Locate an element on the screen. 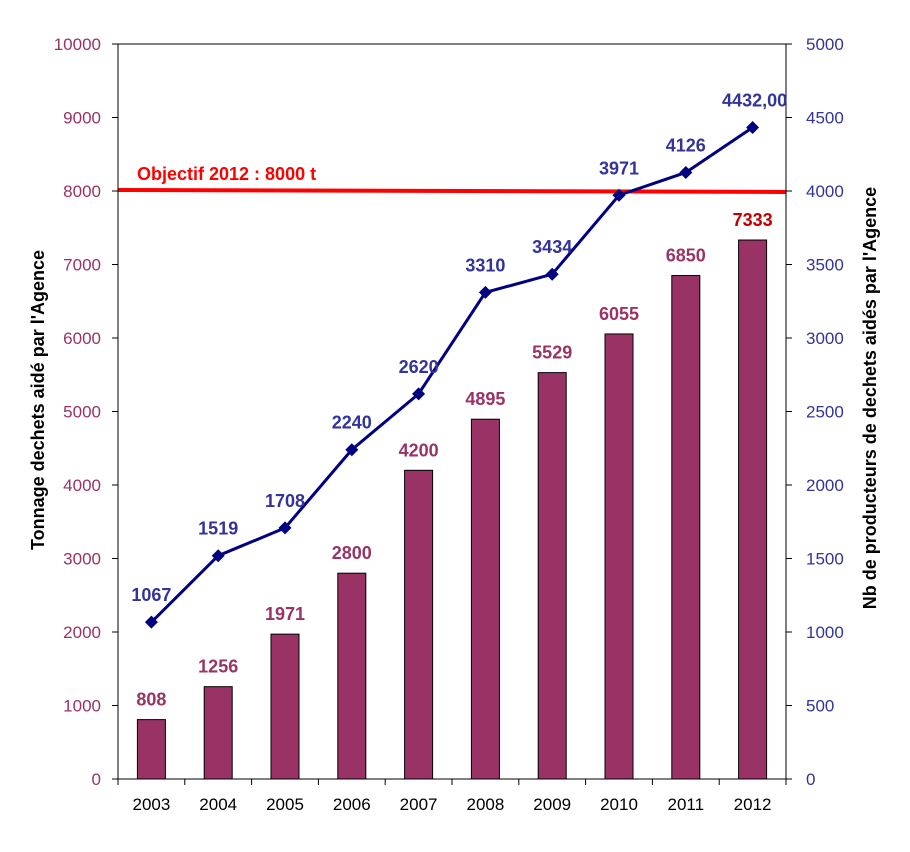 This screenshot has height=852, width=910. y-tick-right-label: 4500 is located at coordinates (825, 118).